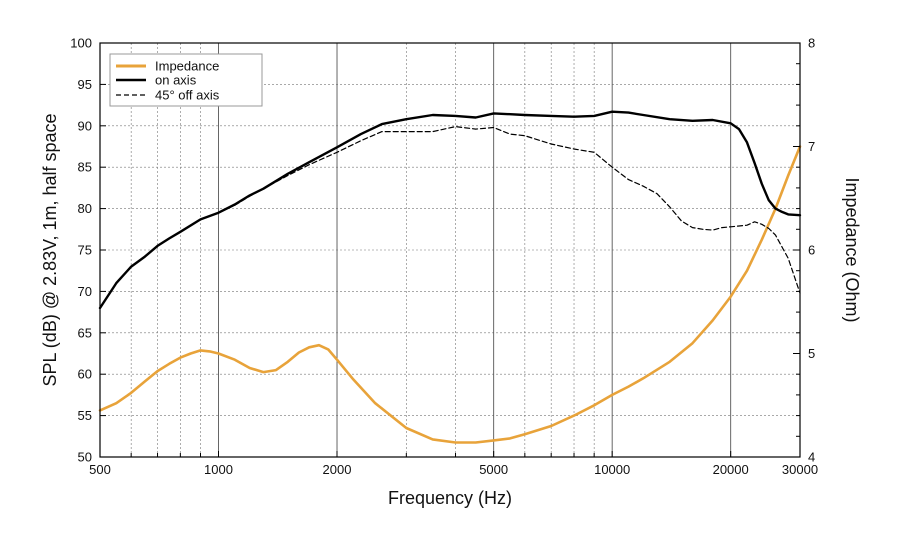 Image resolution: width=900 pixels, height=540 pixels. What do you see at coordinates (85, 208) in the screenshot?
I see `y-left-tick-label: 80` at bounding box center [85, 208].